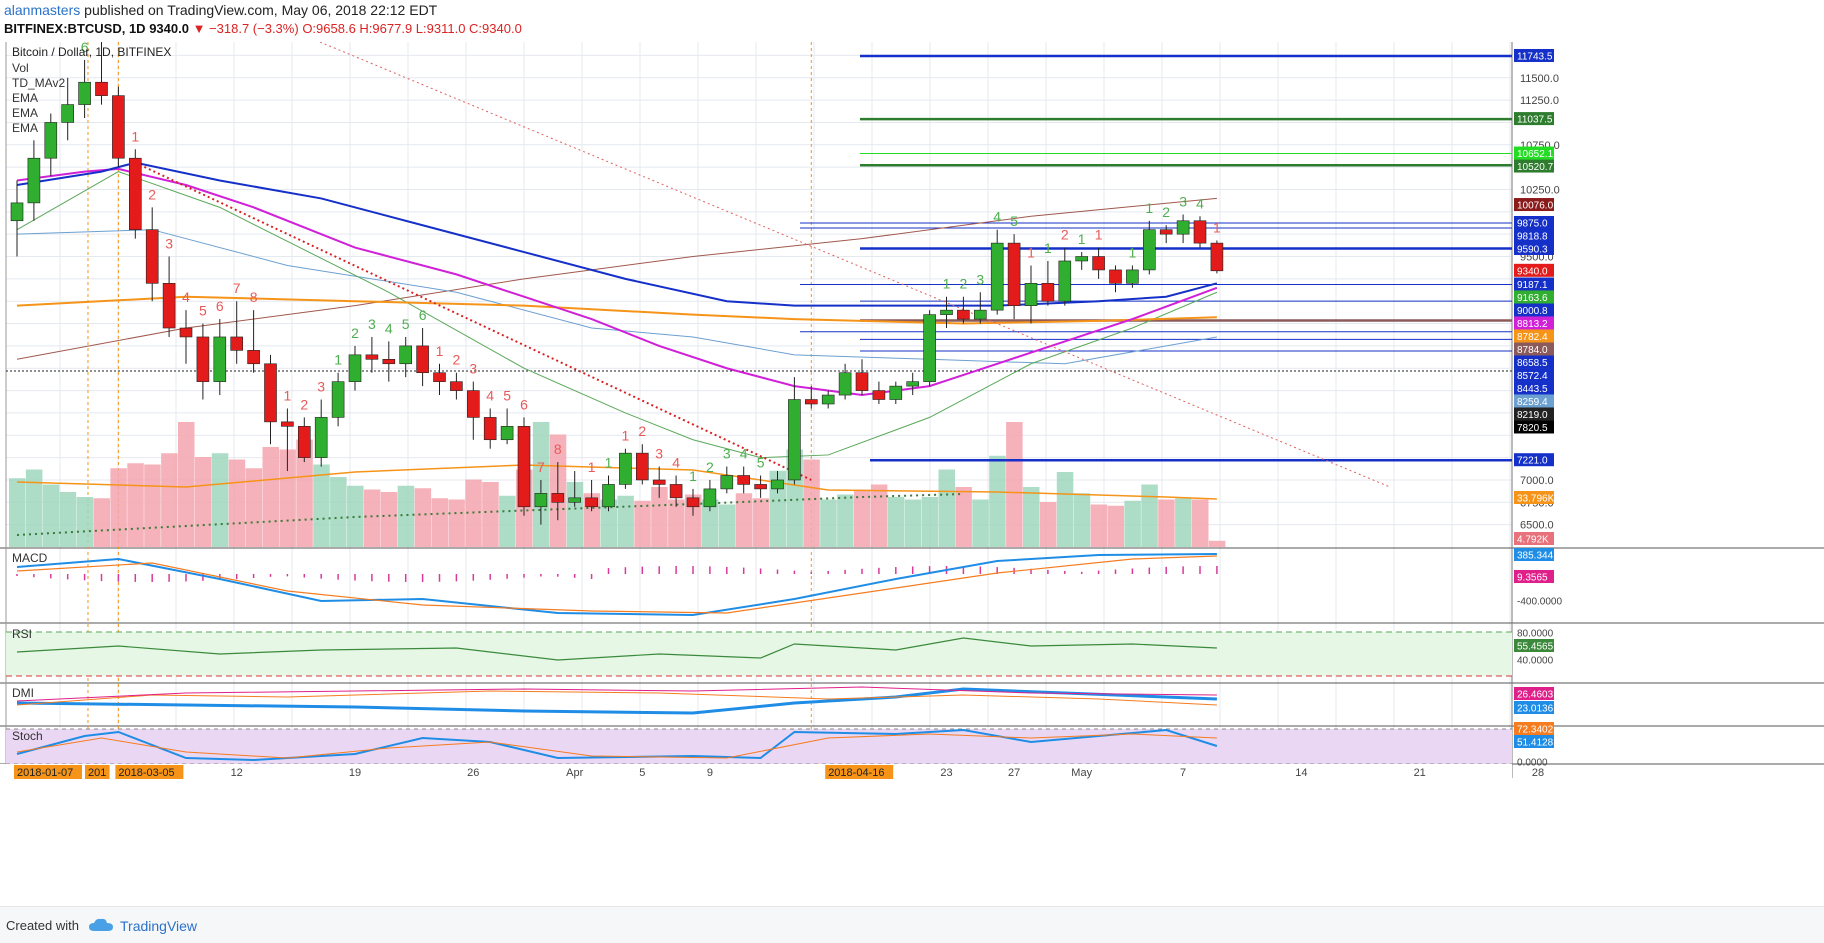  What do you see at coordinates (146, 773) in the screenshot?
I see `date-highlight-label: 2018-03-05` at bounding box center [146, 773].